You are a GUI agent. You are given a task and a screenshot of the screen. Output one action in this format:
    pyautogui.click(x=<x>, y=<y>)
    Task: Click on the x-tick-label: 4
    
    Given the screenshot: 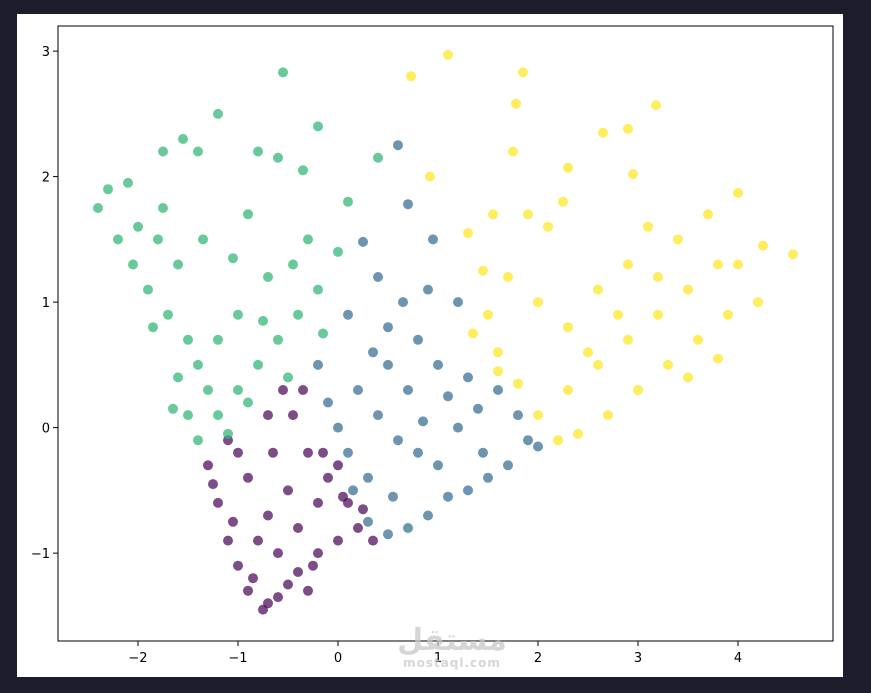 What is the action you would take?
    pyautogui.click(x=738, y=658)
    